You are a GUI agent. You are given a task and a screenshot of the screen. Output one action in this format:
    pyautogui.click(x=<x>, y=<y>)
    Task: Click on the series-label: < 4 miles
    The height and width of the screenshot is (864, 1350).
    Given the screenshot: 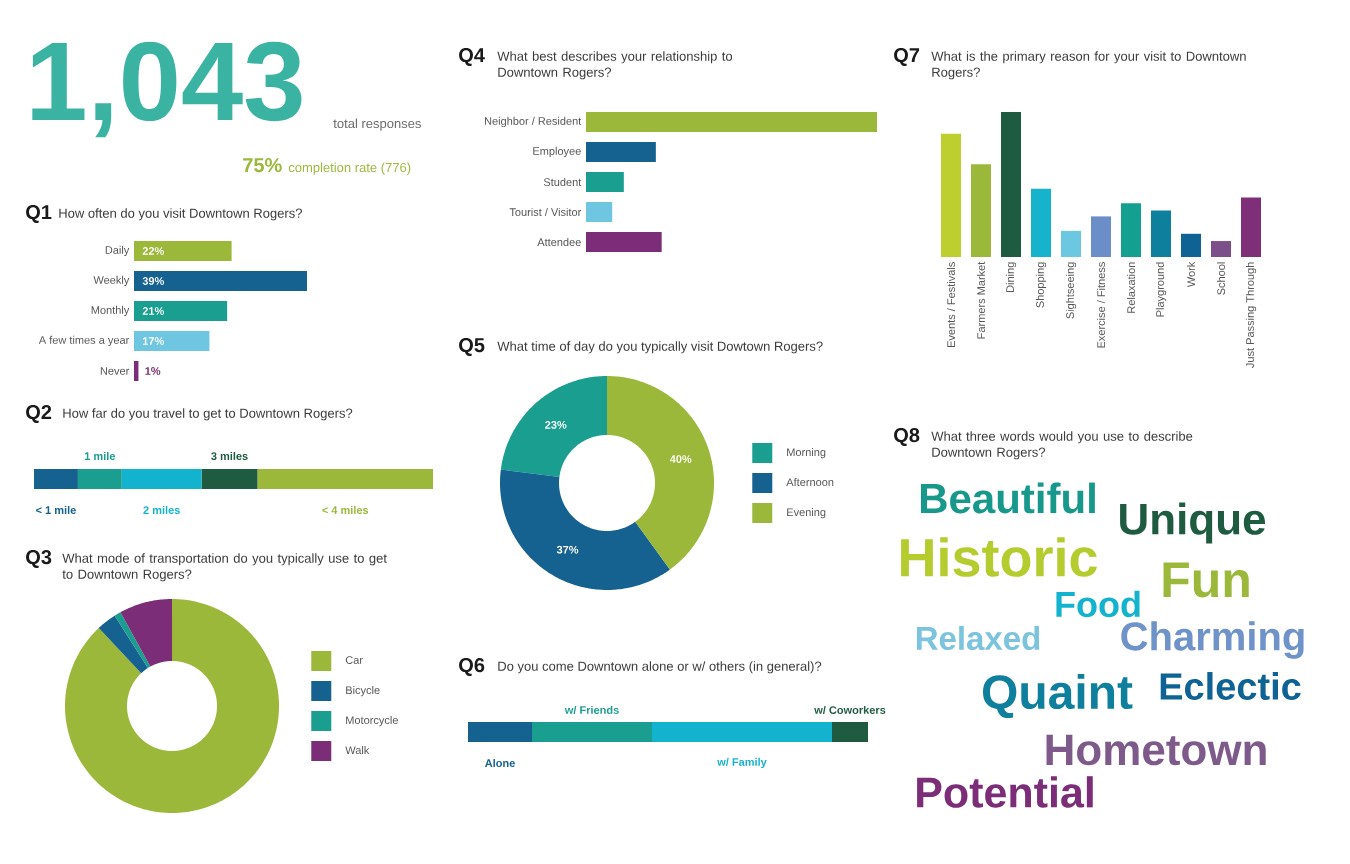 What is the action you would take?
    pyautogui.click(x=345, y=510)
    